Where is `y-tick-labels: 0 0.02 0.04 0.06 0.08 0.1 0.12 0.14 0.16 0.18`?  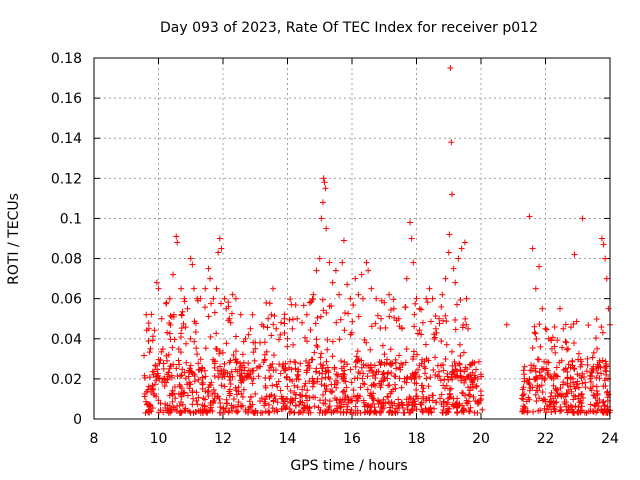
y-tick-labels: 0 0.02 0.04 0.06 0.08 0.1 0.12 0.14 0.16 0.18 is located at coordinates (66, 239).